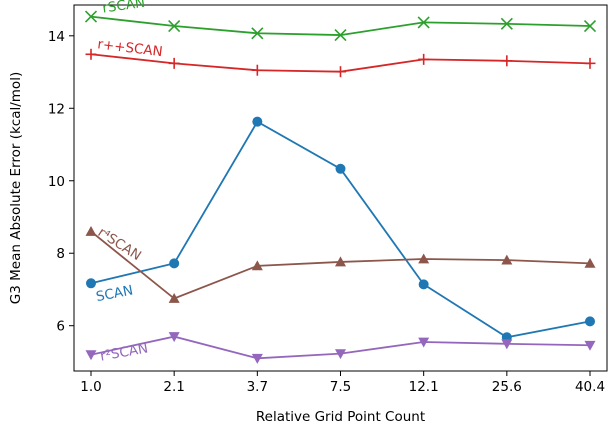  Describe the element at coordinates (56, 37) in the screenshot. I see `y-tick-label: 14` at that location.